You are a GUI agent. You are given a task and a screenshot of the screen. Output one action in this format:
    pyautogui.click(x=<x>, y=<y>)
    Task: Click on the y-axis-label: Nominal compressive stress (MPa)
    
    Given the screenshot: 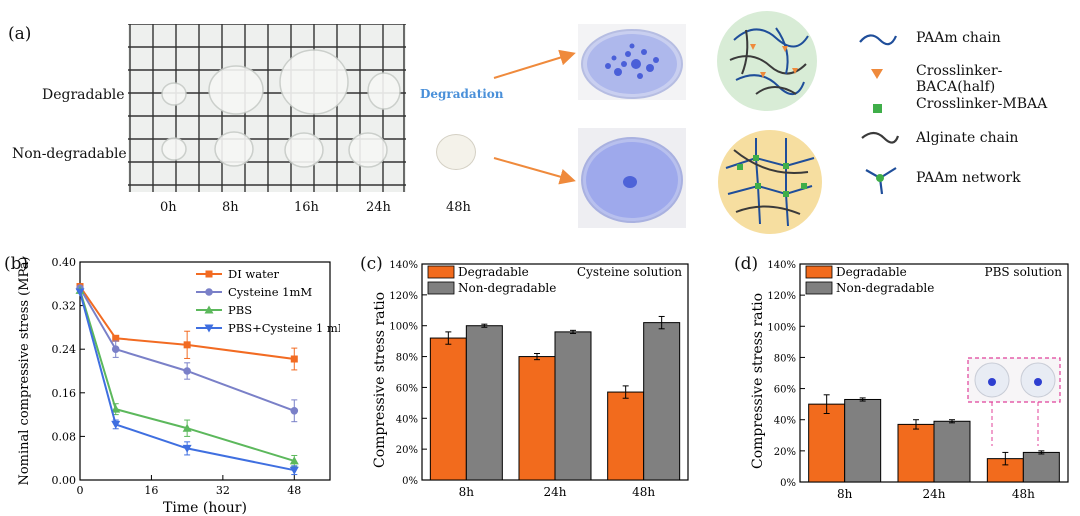 What is the action you would take?
    pyautogui.click(x=24, y=370)
    